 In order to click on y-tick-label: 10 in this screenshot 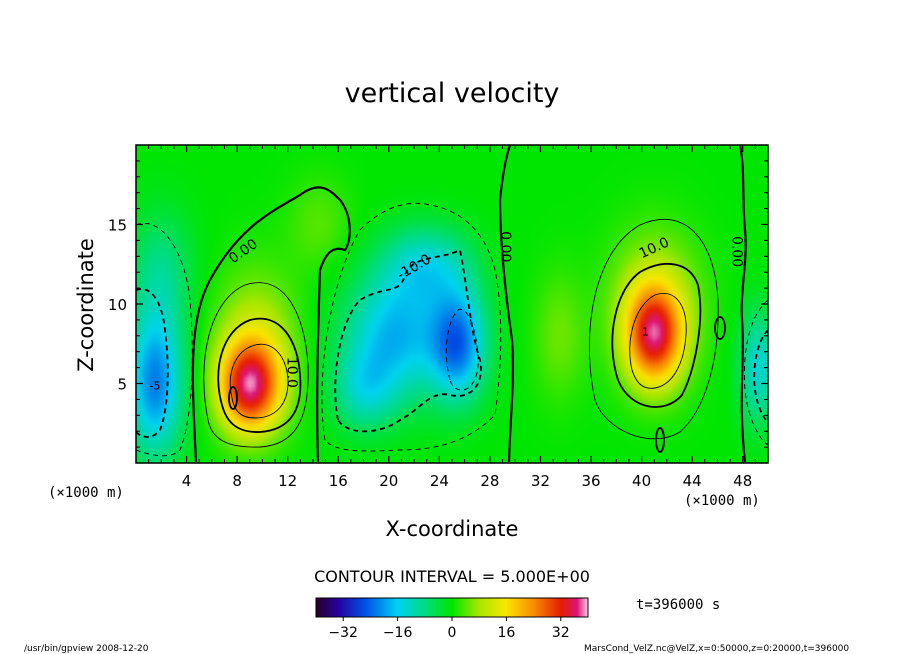, I will do `click(117, 305)`.